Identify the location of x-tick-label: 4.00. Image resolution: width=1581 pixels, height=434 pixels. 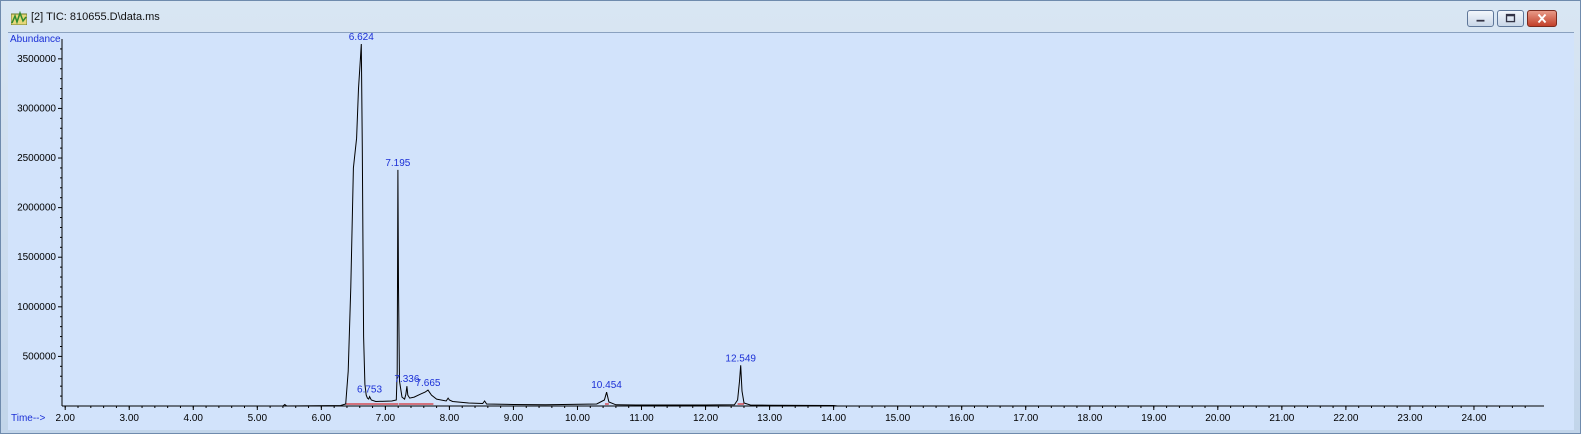
(194, 418).